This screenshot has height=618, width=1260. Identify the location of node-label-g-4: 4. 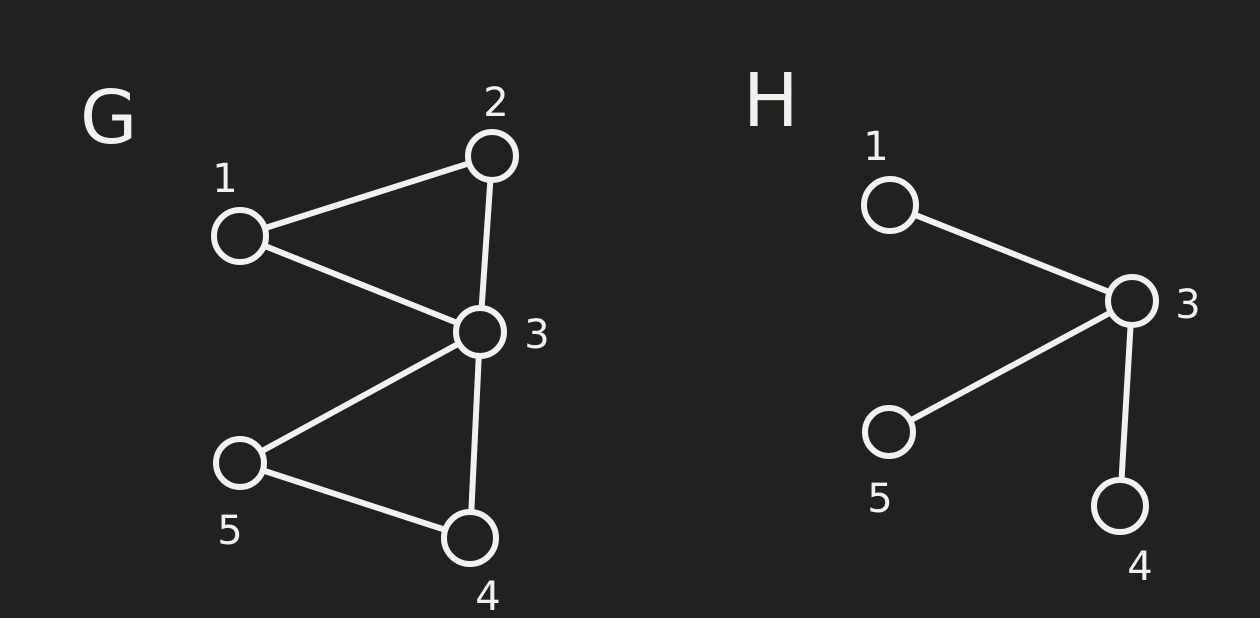
(487, 596).